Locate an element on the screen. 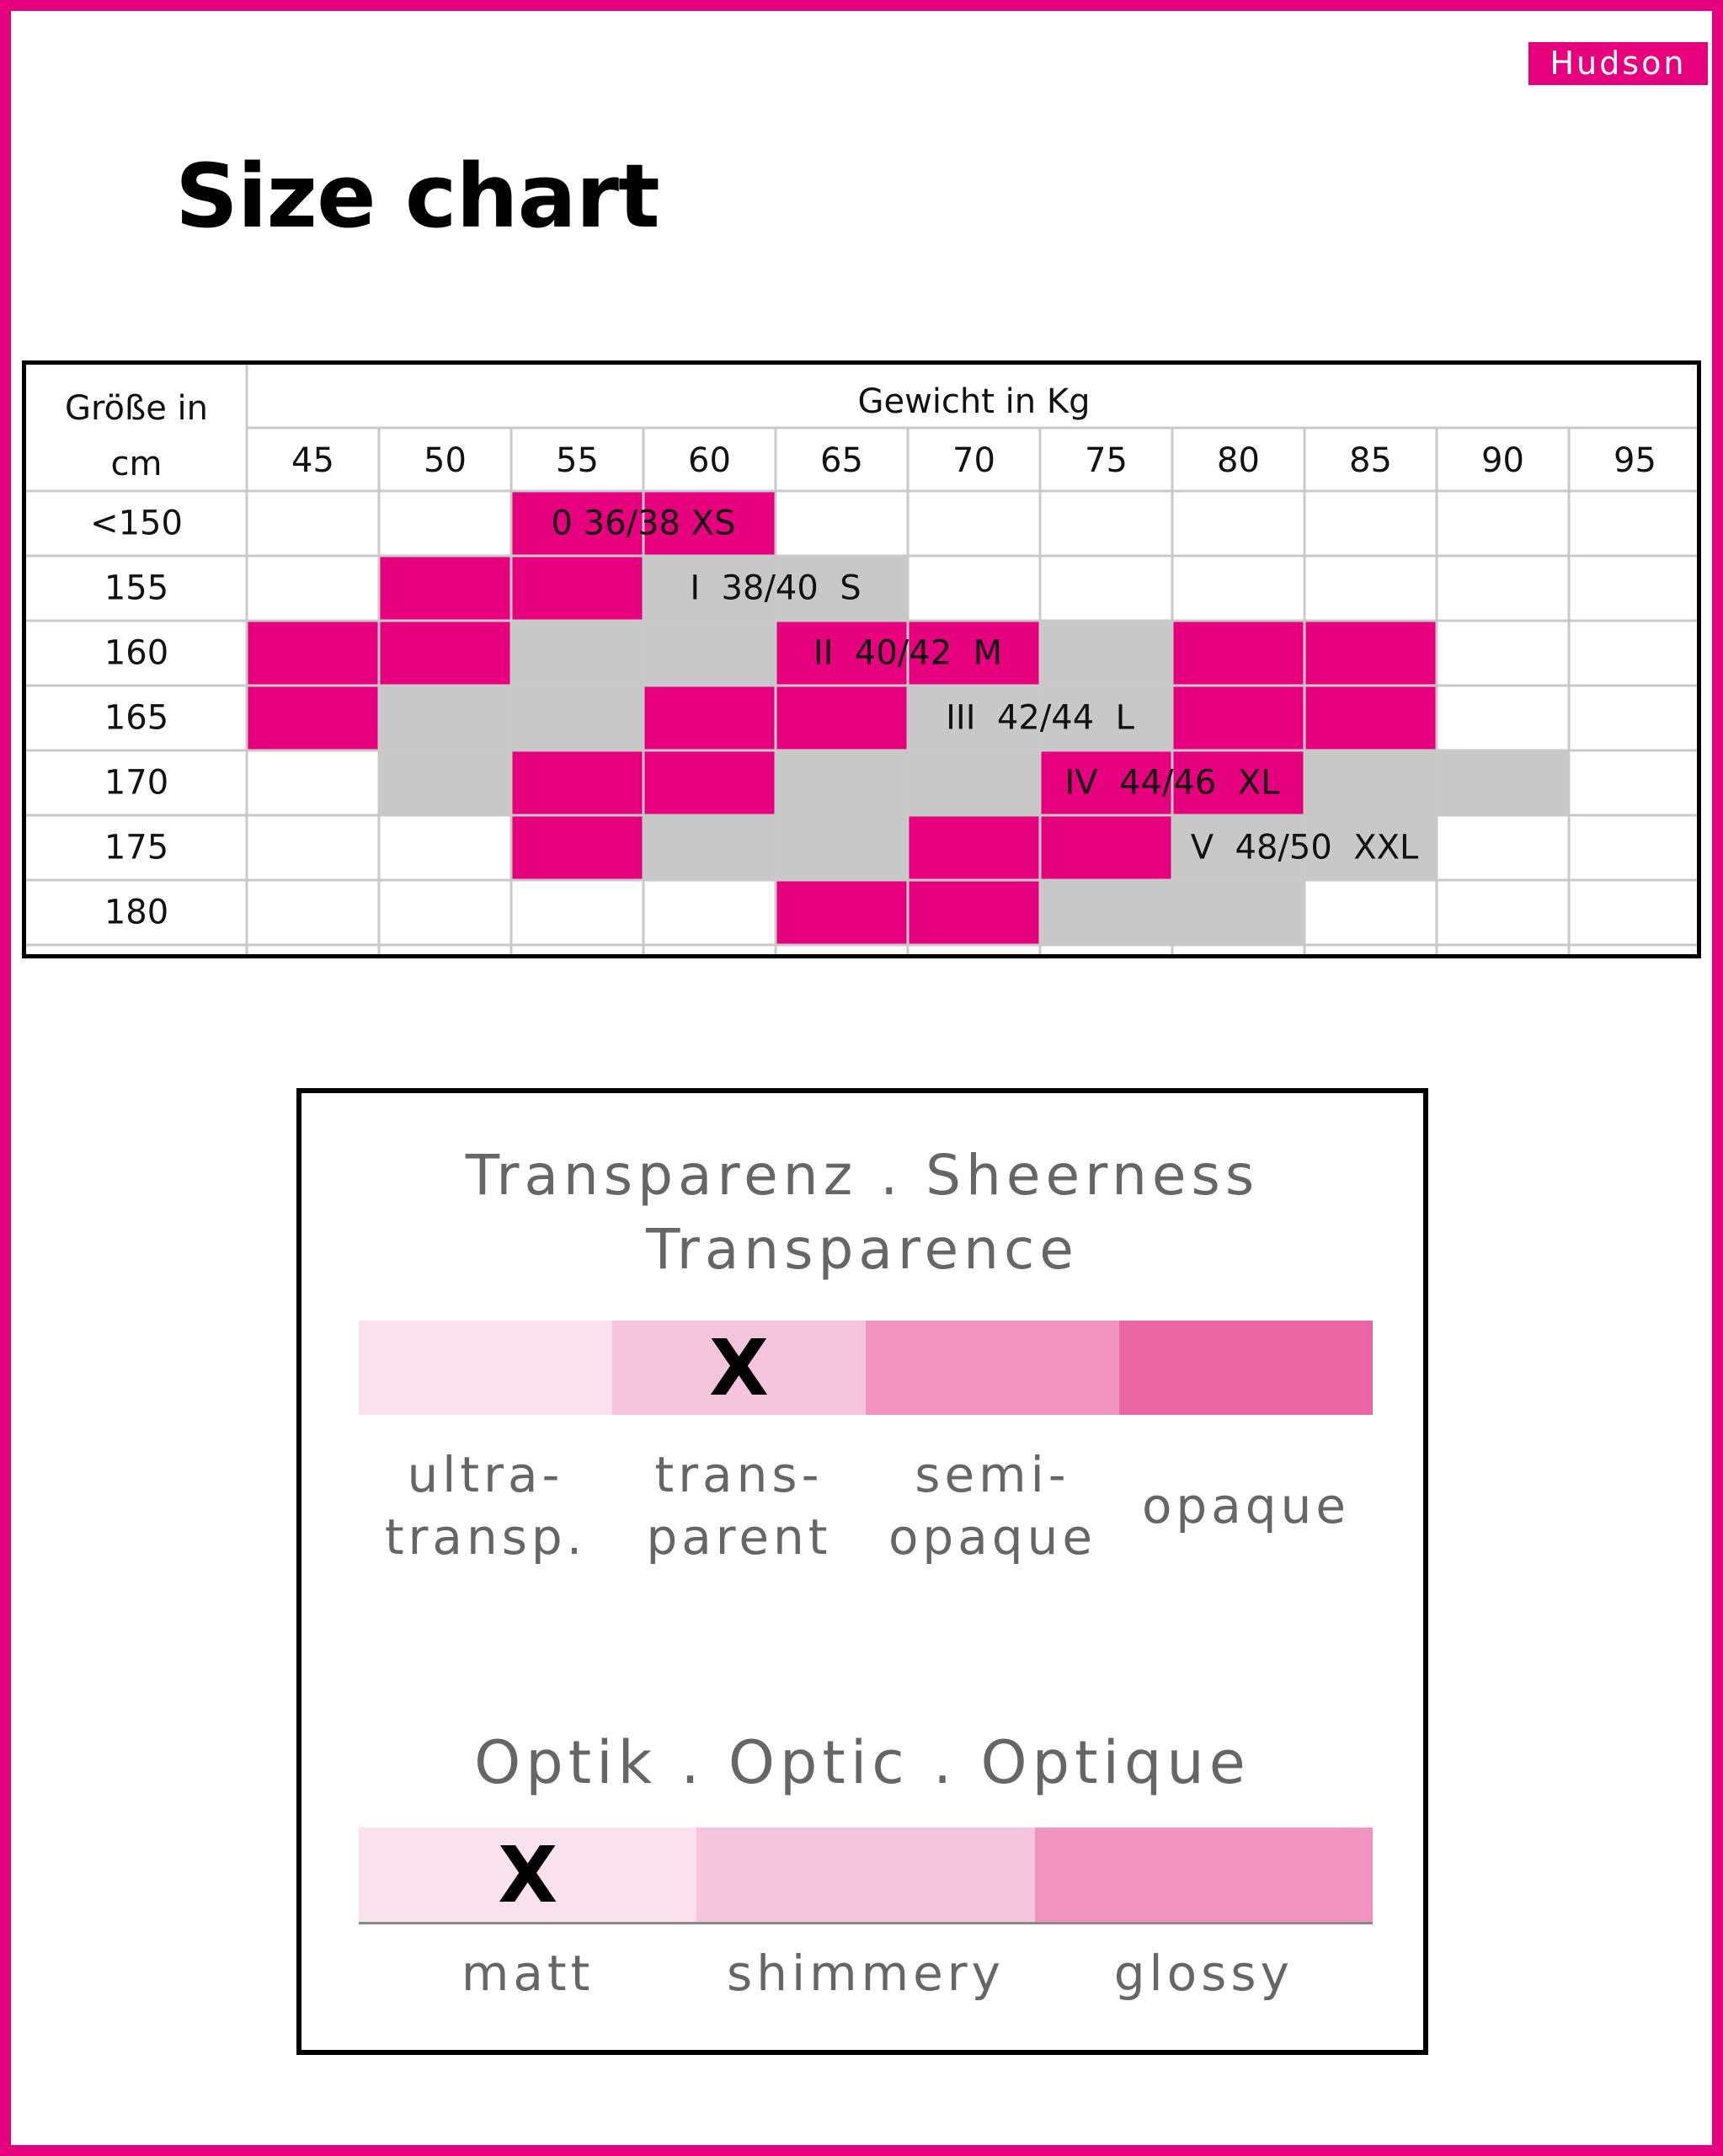 The height and width of the screenshot is (2156, 1723). weight-label-80: 80 is located at coordinates (1239, 460).